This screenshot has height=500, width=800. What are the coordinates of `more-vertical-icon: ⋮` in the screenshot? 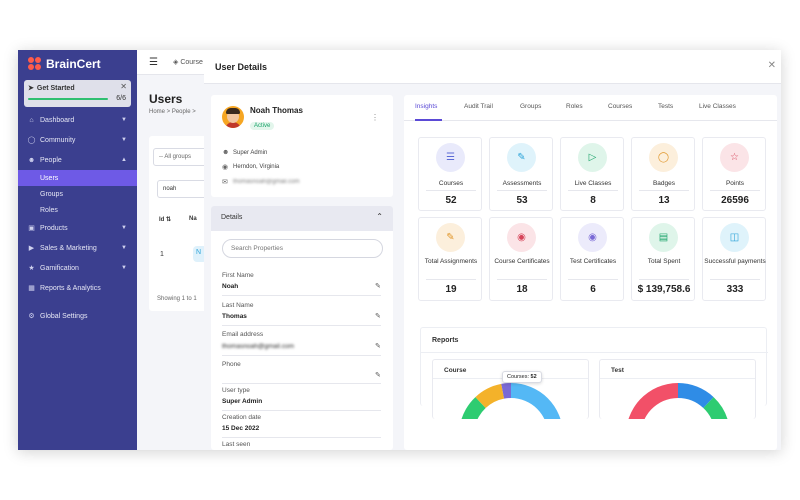 It's located at (375, 117).